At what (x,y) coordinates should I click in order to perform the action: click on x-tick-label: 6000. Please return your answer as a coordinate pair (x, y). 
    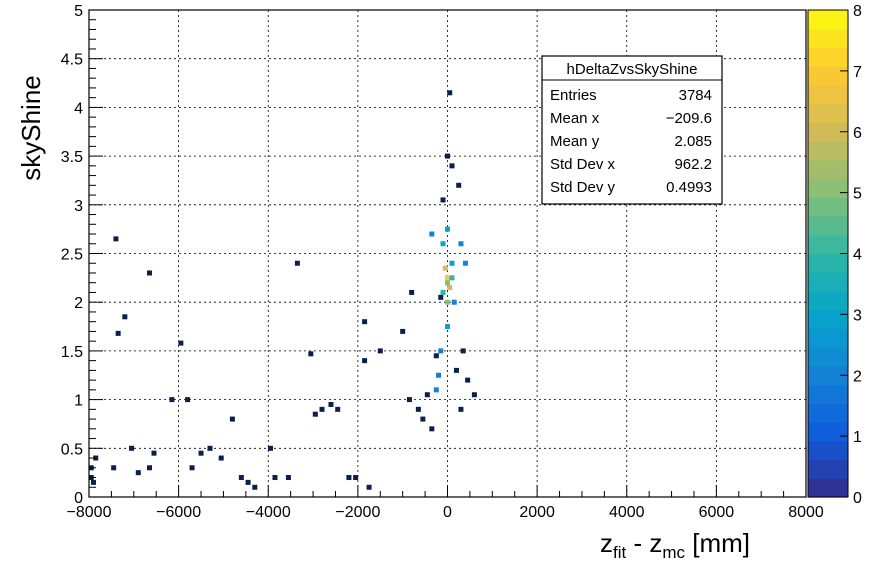
    Looking at the image, I should click on (717, 512).